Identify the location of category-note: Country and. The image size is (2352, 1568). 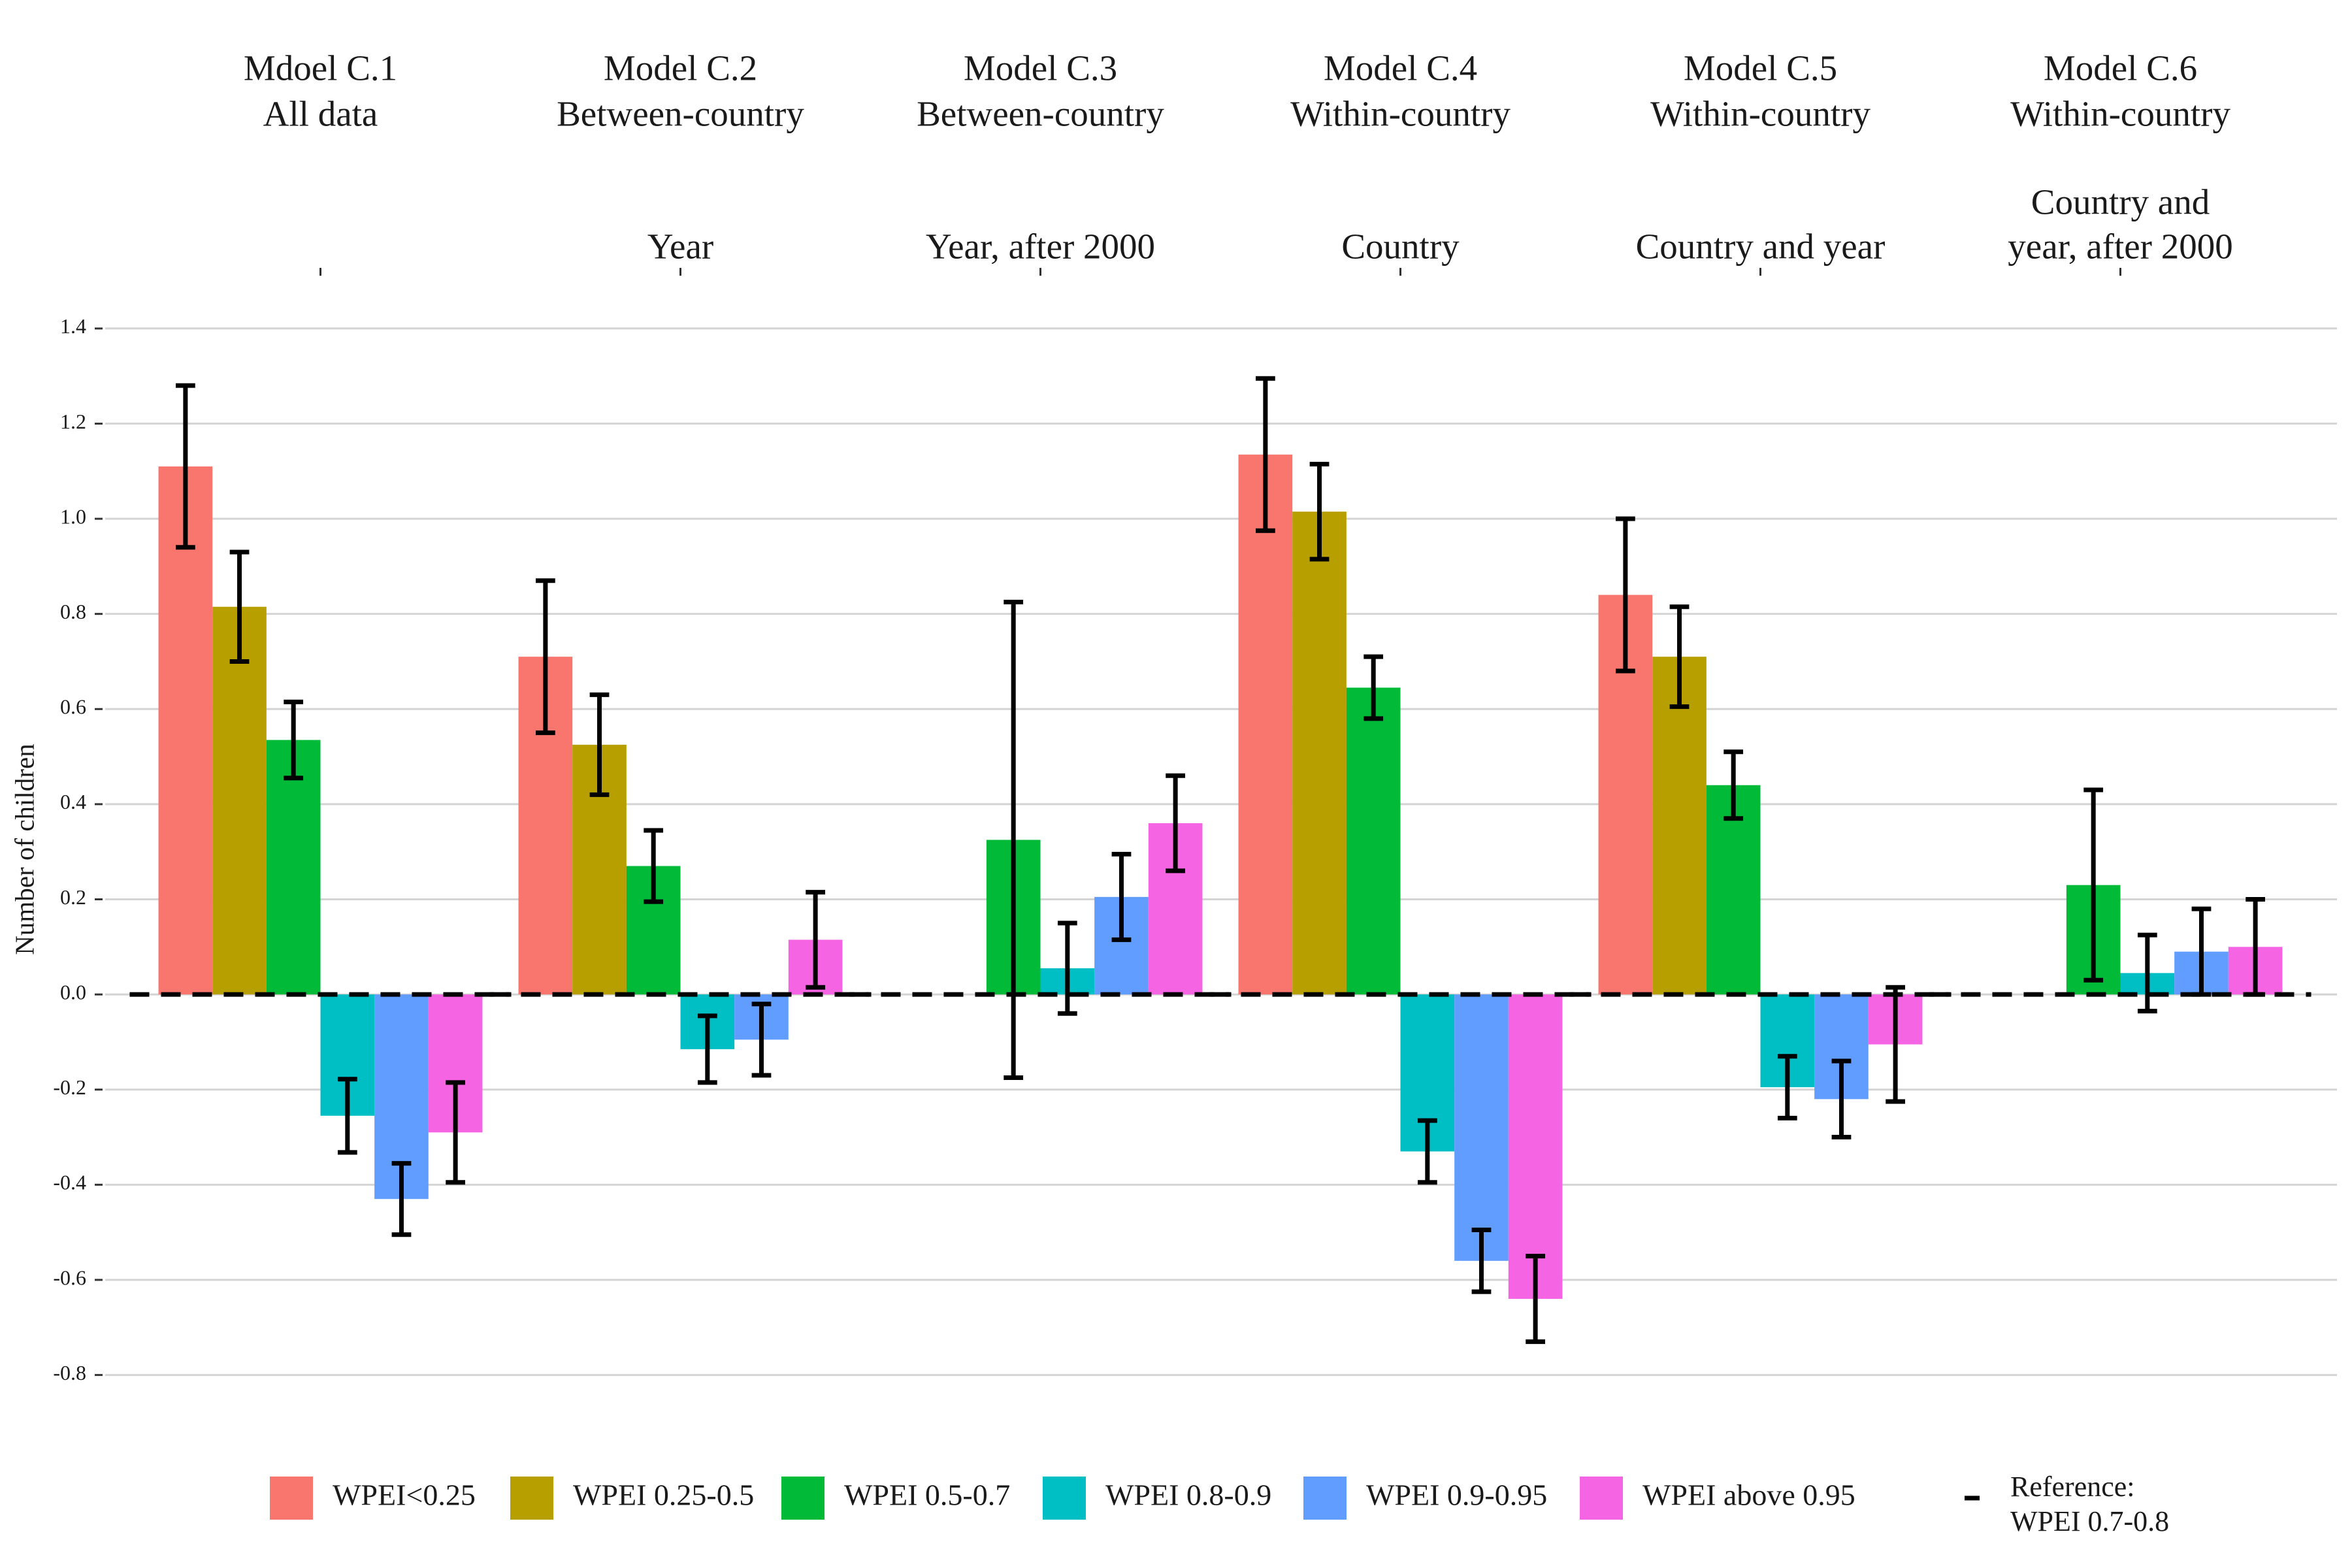
(2120, 202).